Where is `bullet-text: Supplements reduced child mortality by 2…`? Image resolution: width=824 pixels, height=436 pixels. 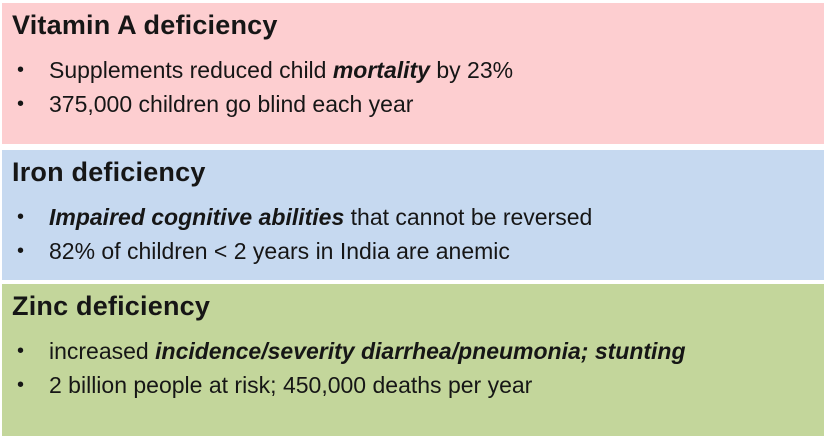
bullet-text: Supplements reduced child mortality by 2… is located at coordinates (281, 70).